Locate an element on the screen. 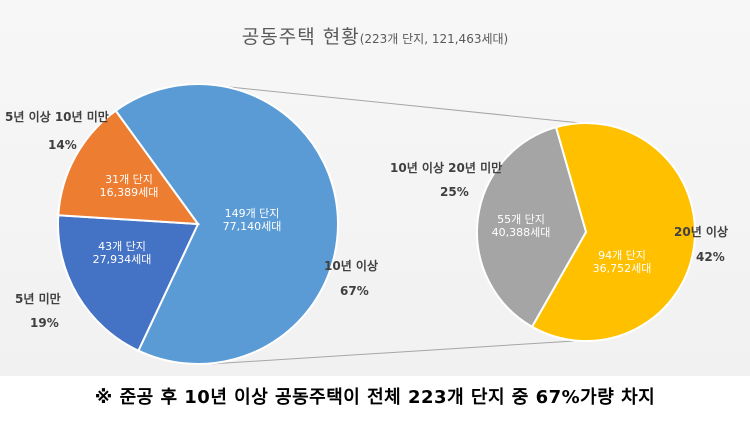 Image resolution: width=750 pixels, height=424 pixels. slice-households: 36,752세대 is located at coordinates (622, 268).